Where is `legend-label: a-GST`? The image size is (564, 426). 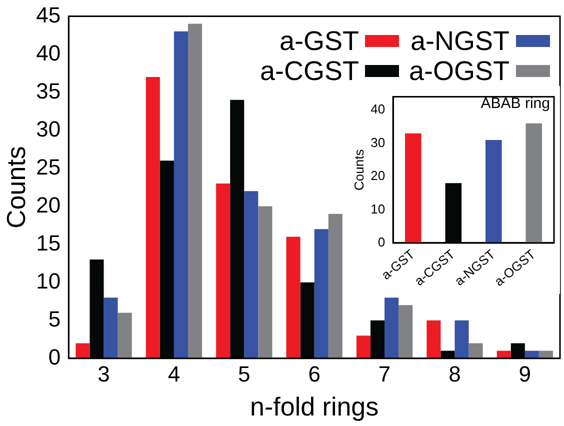 legend-label: a-GST is located at coordinates (320, 41).